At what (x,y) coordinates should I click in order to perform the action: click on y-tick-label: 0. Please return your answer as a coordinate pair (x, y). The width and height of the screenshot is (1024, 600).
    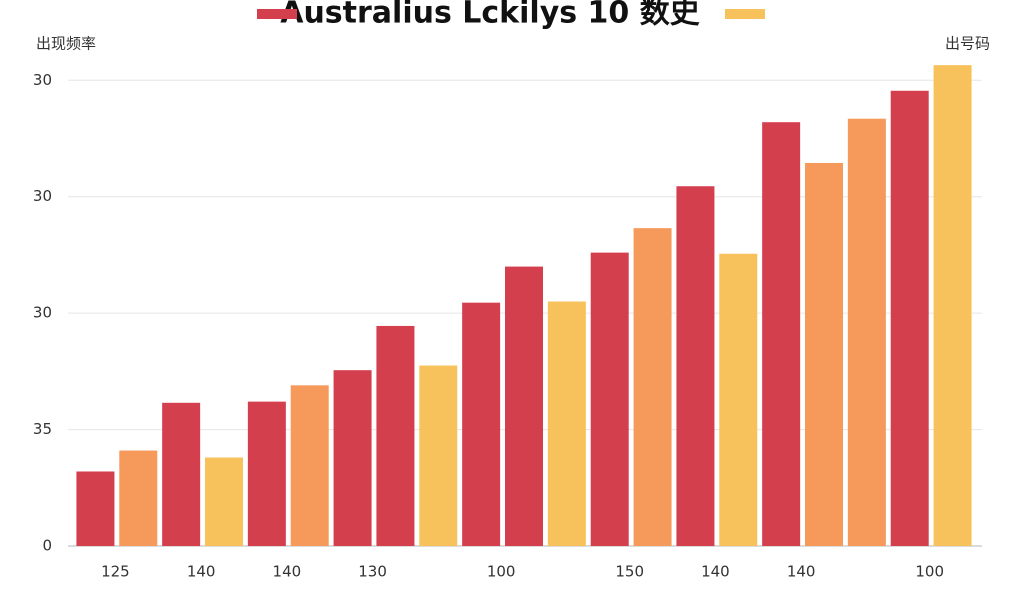
    Looking at the image, I should click on (47, 546).